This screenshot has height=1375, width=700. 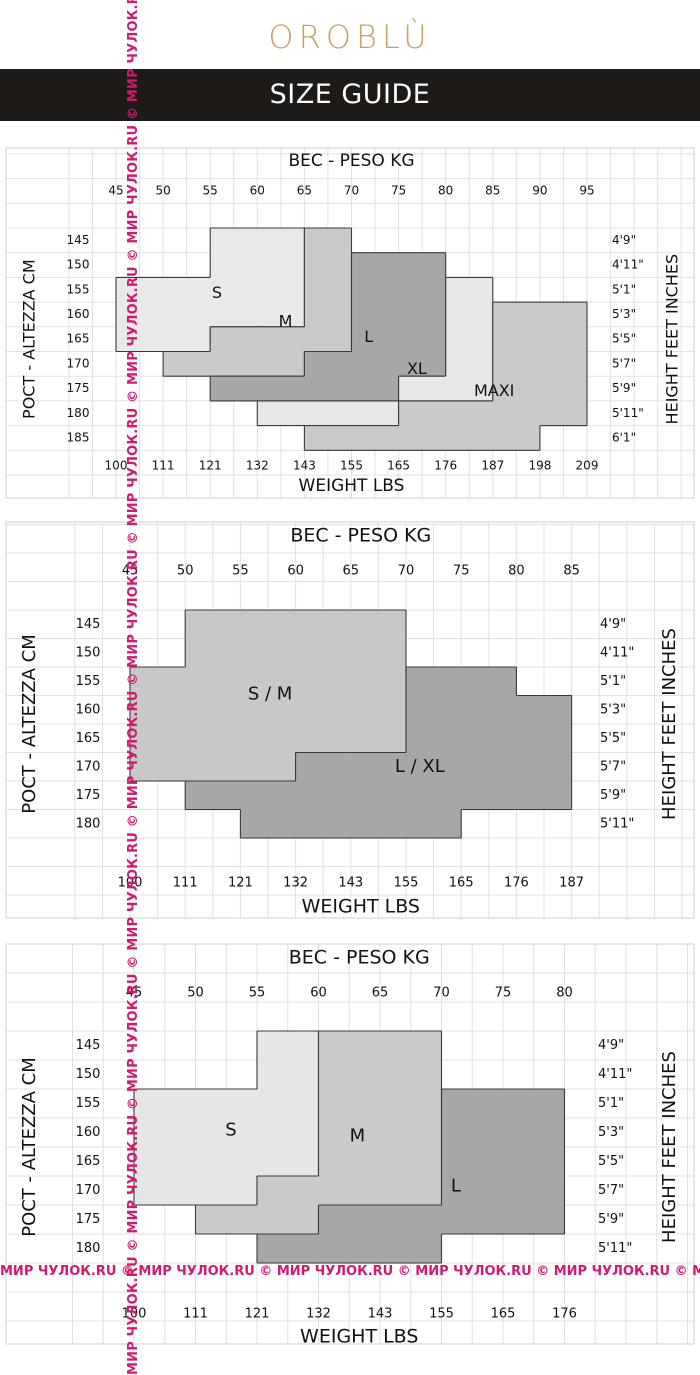 What do you see at coordinates (624, 289) in the screenshot?
I see `ft-tick-label: 5'1"` at bounding box center [624, 289].